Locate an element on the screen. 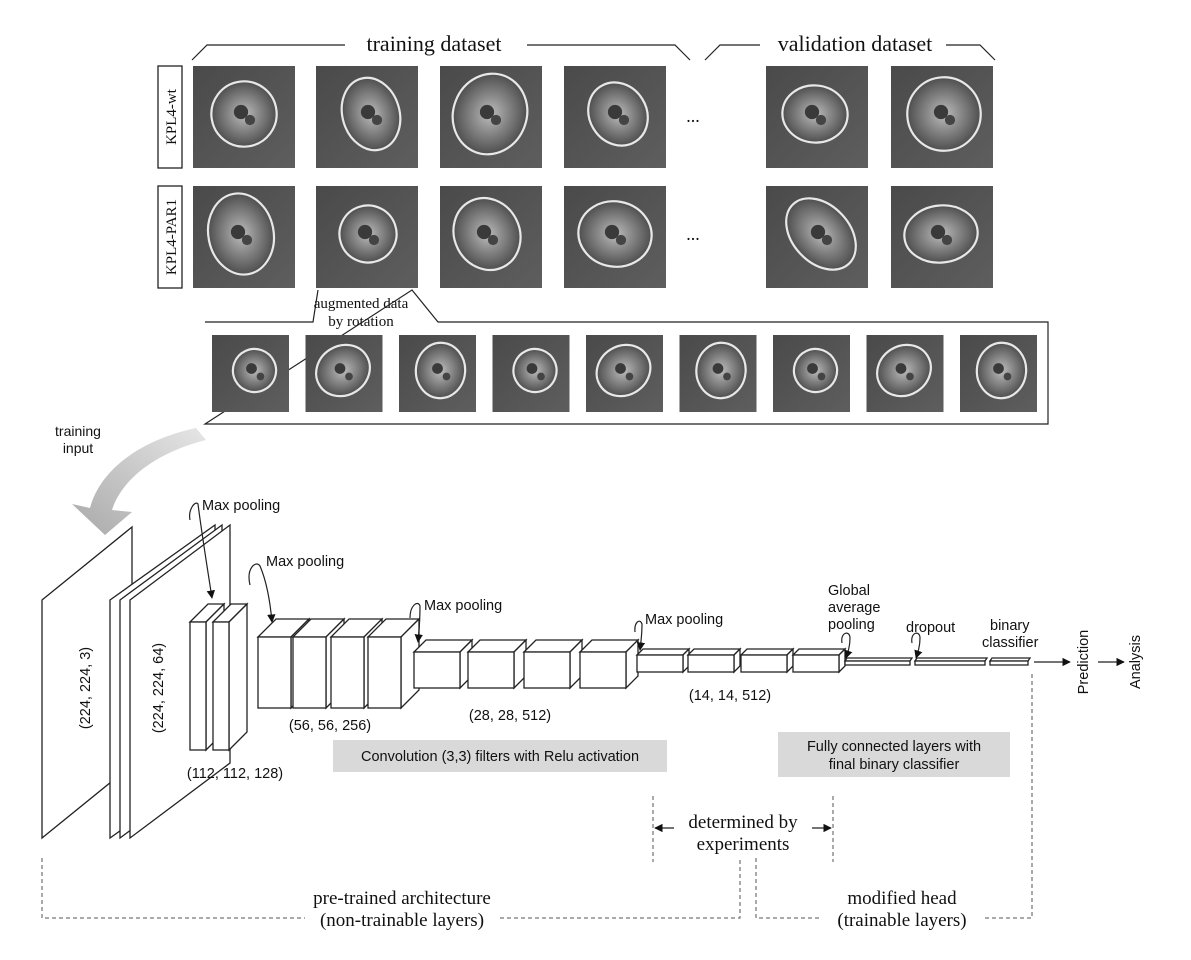 The width and height of the screenshot is (1191, 960). sample-image-r1-c2 is located at coordinates (367, 117).